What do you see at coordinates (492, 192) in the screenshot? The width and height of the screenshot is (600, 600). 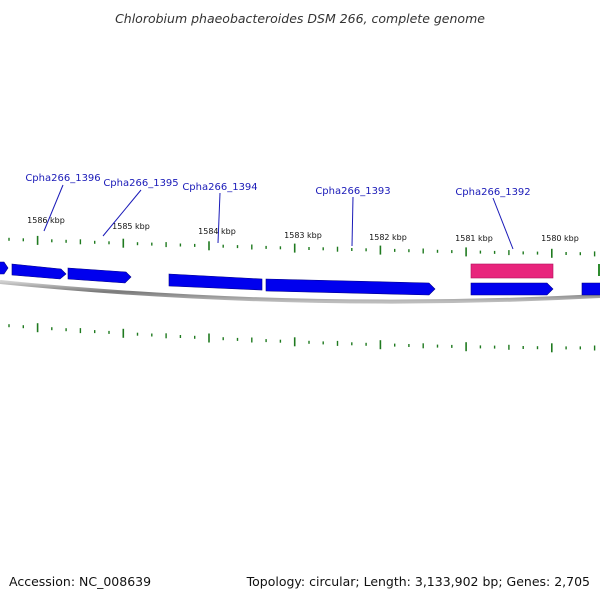 I see `gene-label-cpha266-1392: Cpha266_1392` at bounding box center [492, 192].